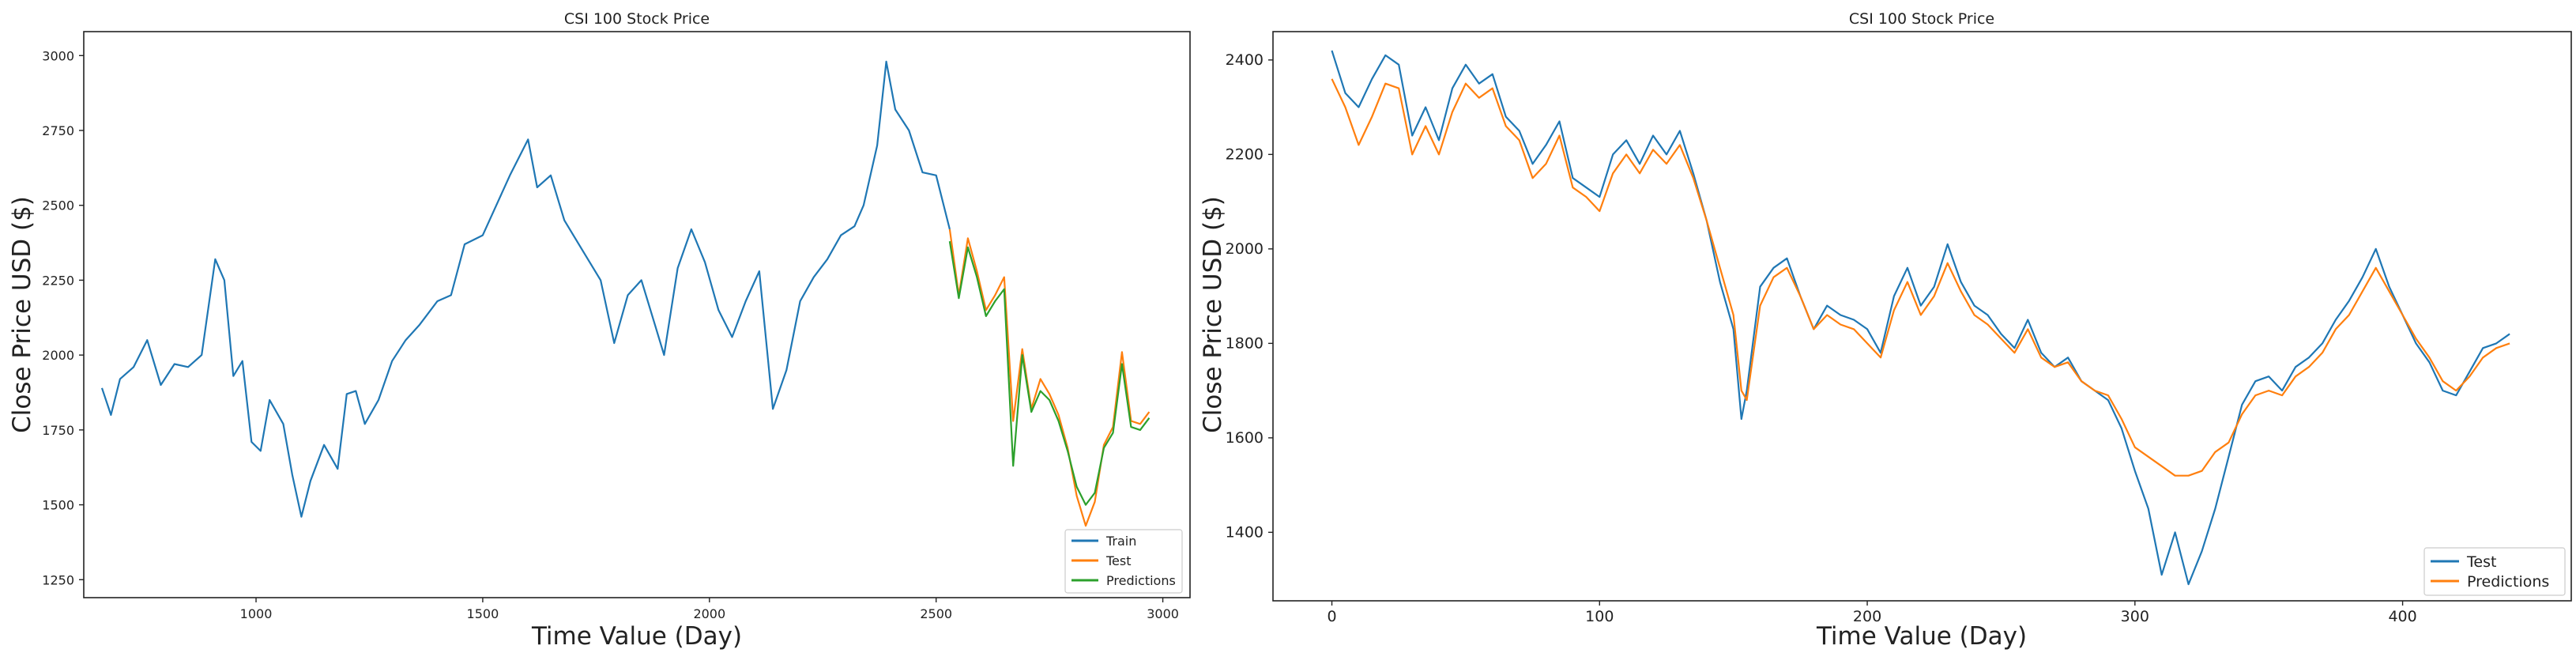  I want to click on chart-right-y-axis-label: Close Price USD ($), so click(1213, 315).